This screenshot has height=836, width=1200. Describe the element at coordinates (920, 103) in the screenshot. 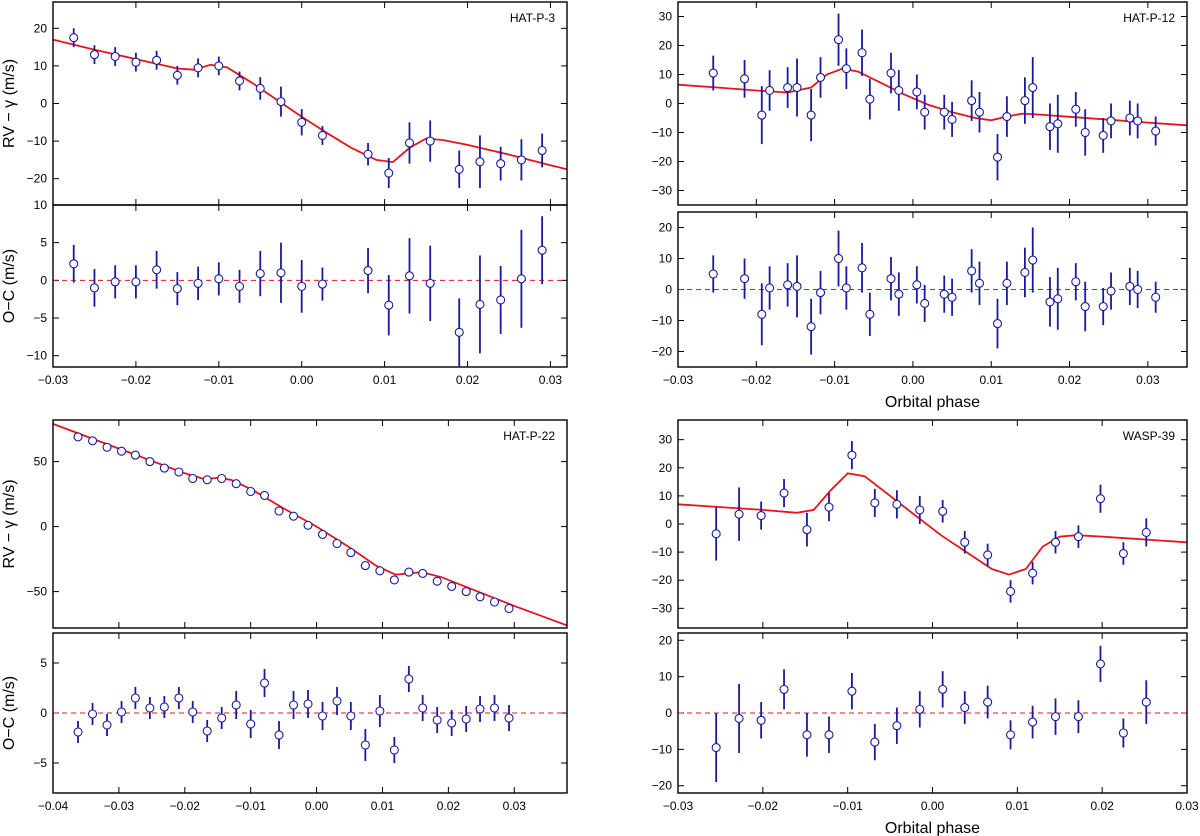

I see `hat-p-12-rv-panel: −30 −20 −10 0 10 20 30 HAT-P-12` at that location.